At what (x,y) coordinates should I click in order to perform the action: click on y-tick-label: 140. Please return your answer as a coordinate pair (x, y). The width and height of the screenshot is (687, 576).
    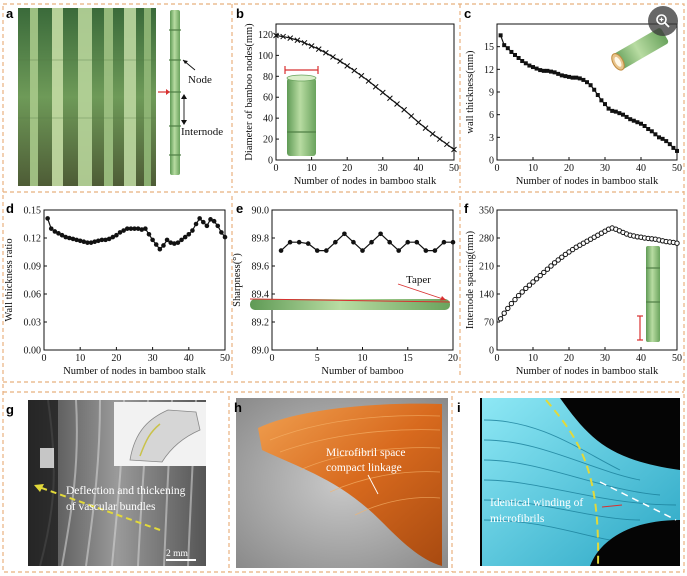
    Looking at the image, I should click on (486, 295).